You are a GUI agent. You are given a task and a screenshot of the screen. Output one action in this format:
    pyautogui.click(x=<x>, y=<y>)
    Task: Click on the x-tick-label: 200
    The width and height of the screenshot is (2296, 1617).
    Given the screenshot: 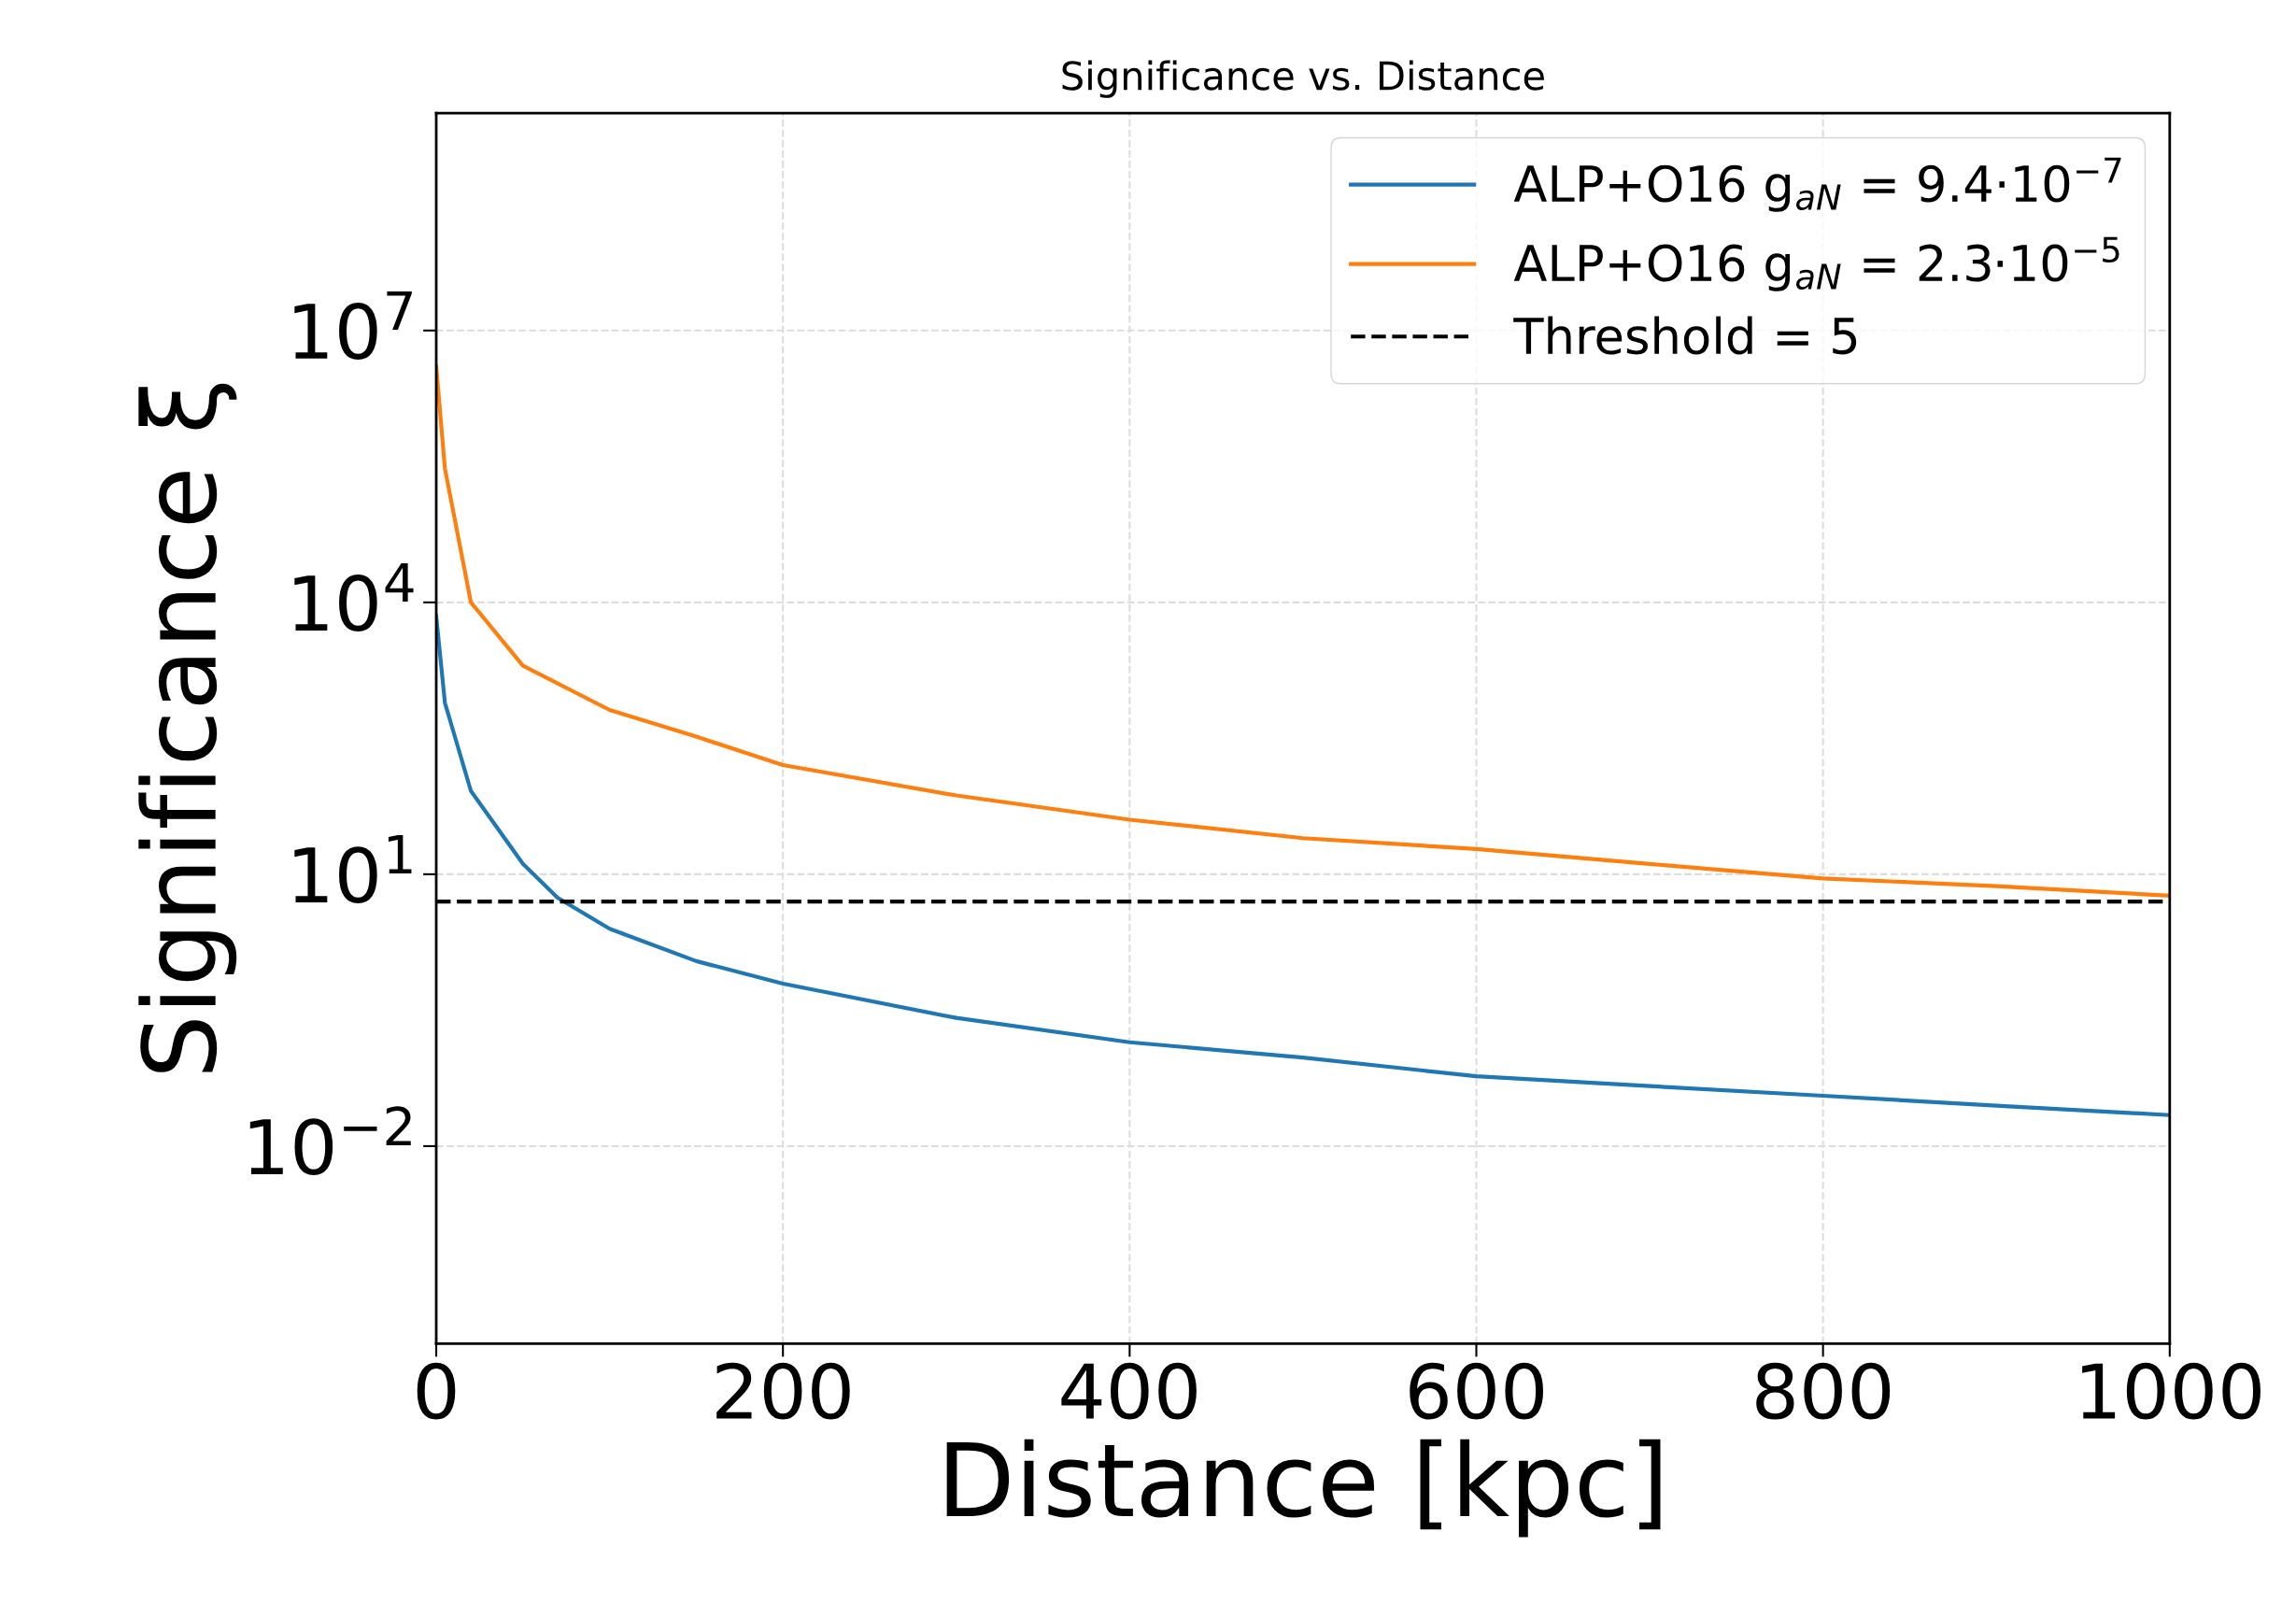 What is the action you would take?
    pyautogui.click(x=783, y=1391)
    